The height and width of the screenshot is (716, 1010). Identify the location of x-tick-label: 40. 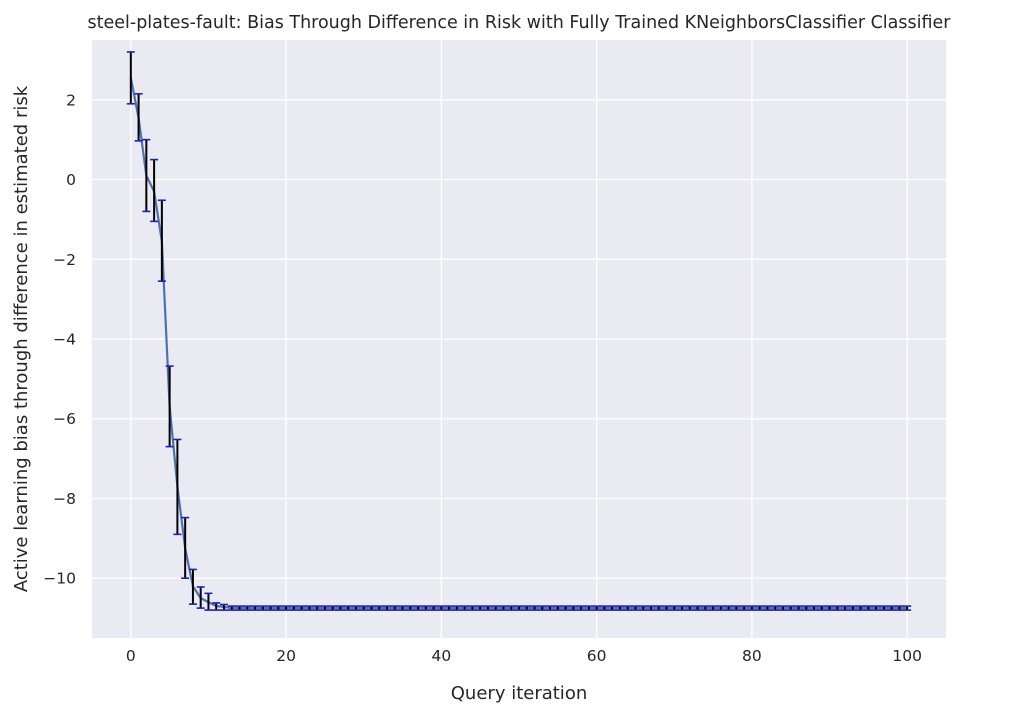
(441, 656).